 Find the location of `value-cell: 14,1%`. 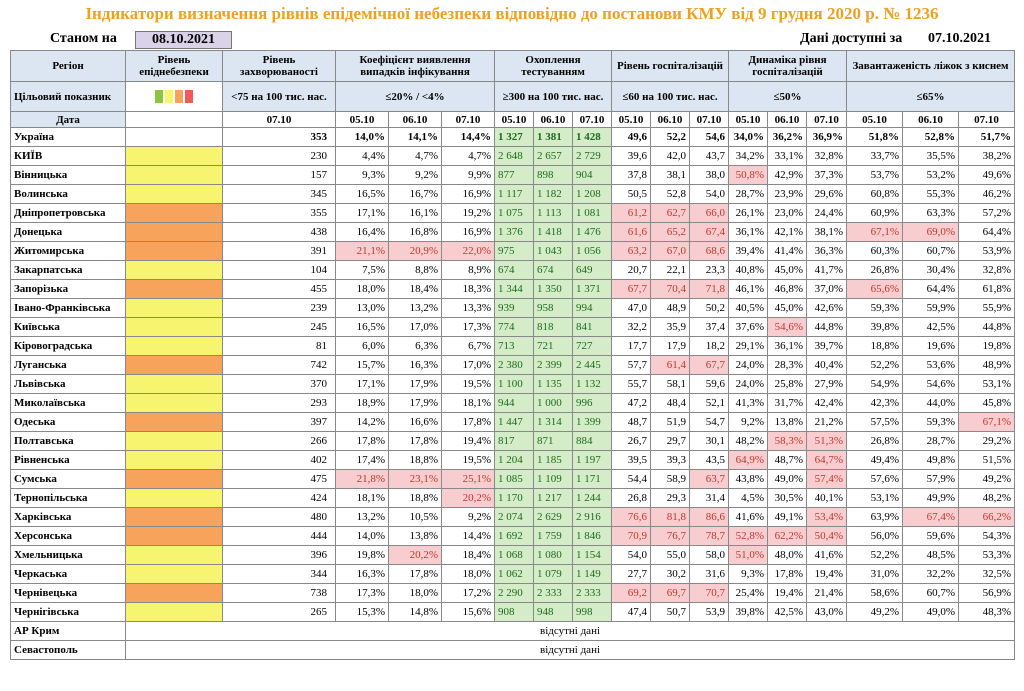

value-cell: 14,1% is located at coordinates (415, 137).